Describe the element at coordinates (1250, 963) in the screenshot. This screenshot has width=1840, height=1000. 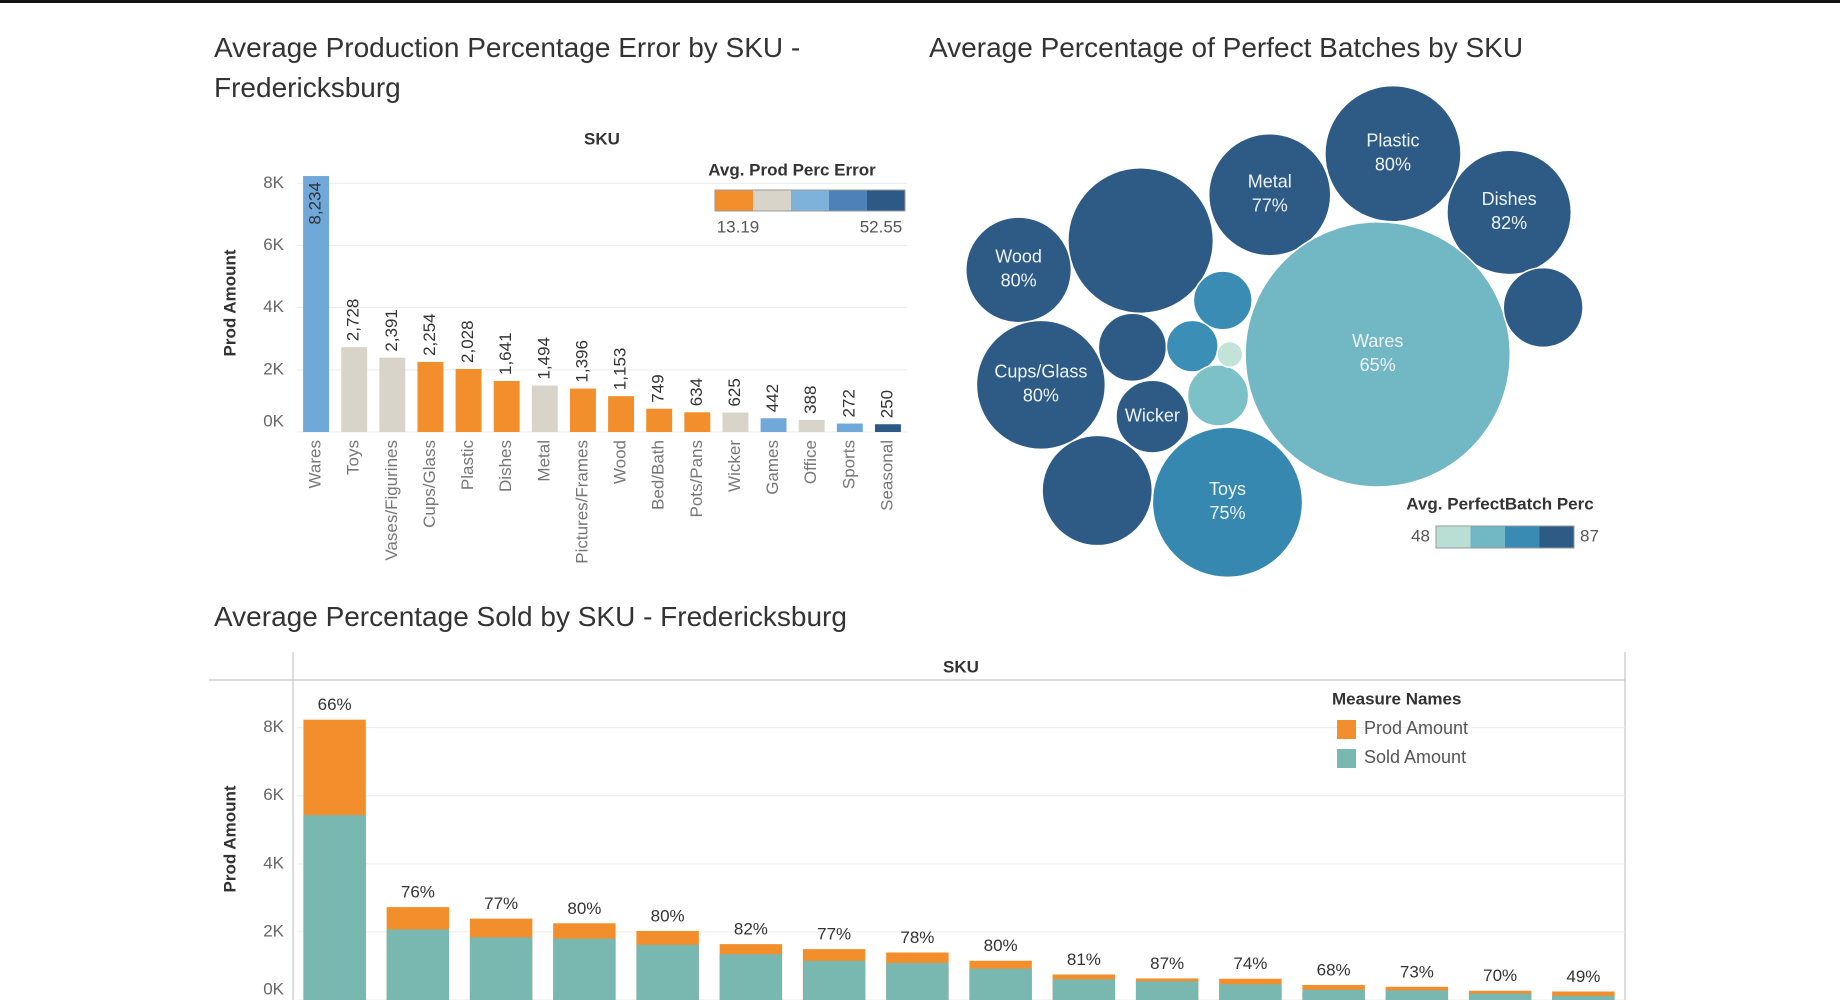
I see `bar-annotation: 74%` at that location.